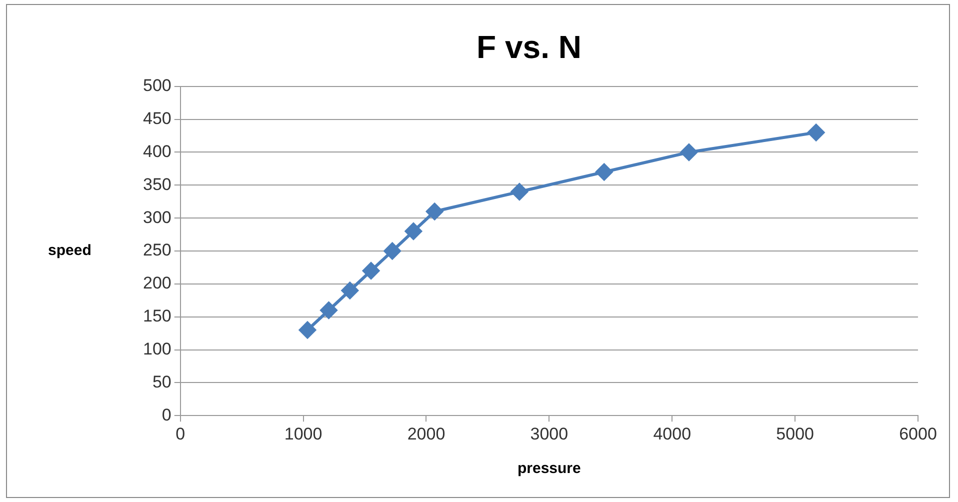 The image size is (958, 502). Describe the element at coordinates (157, 184) in the screenshot. I see `y-tick-label: 350` at that location.